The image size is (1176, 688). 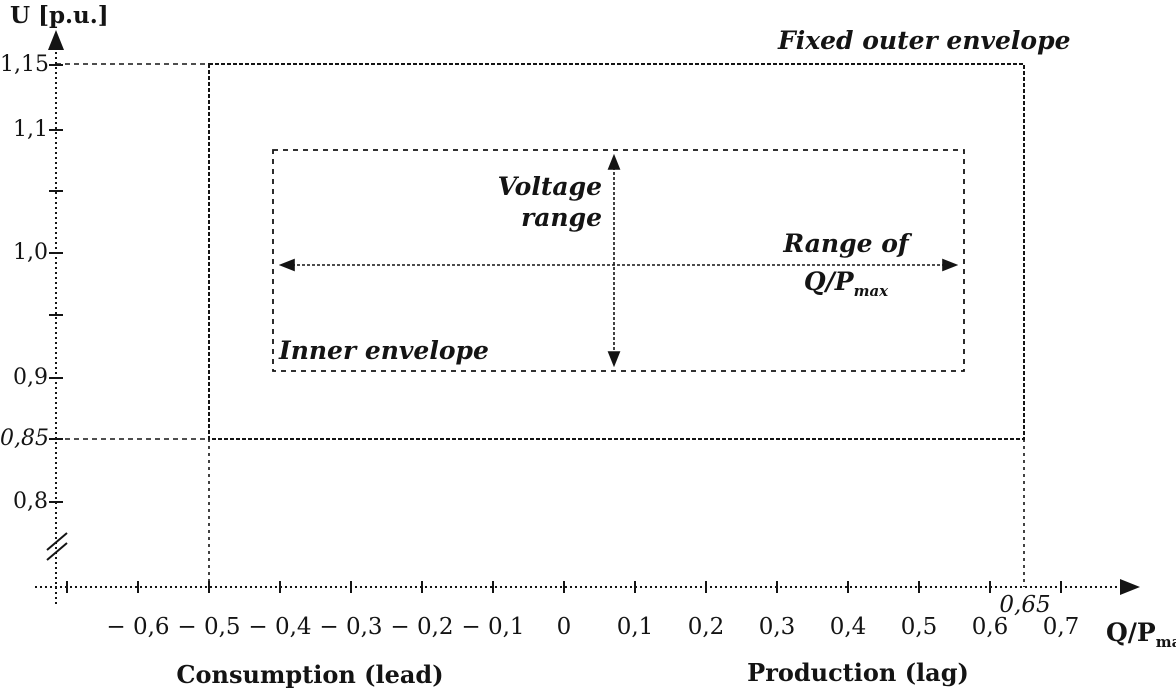 What do you see at coordinates (30, 252) in the screenshot?
I see `y-tick-label: 1,0` at bounding box center [30, 252].